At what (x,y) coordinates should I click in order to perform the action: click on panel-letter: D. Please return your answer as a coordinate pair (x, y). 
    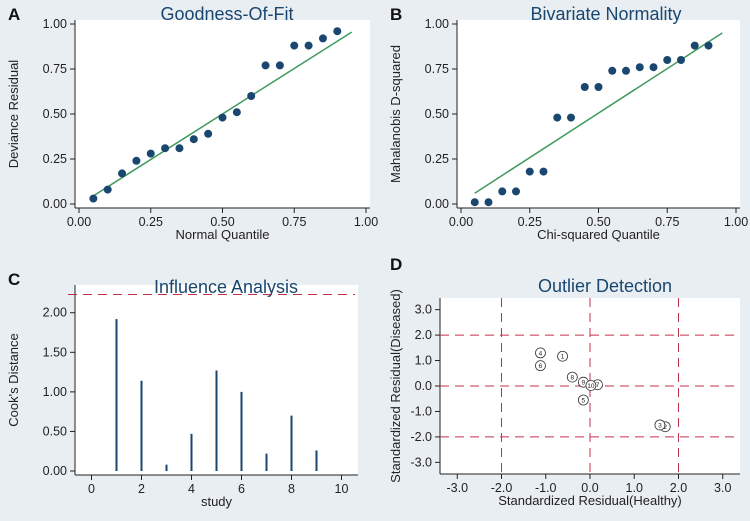
    Looking at the image, I should click on (396, 264).